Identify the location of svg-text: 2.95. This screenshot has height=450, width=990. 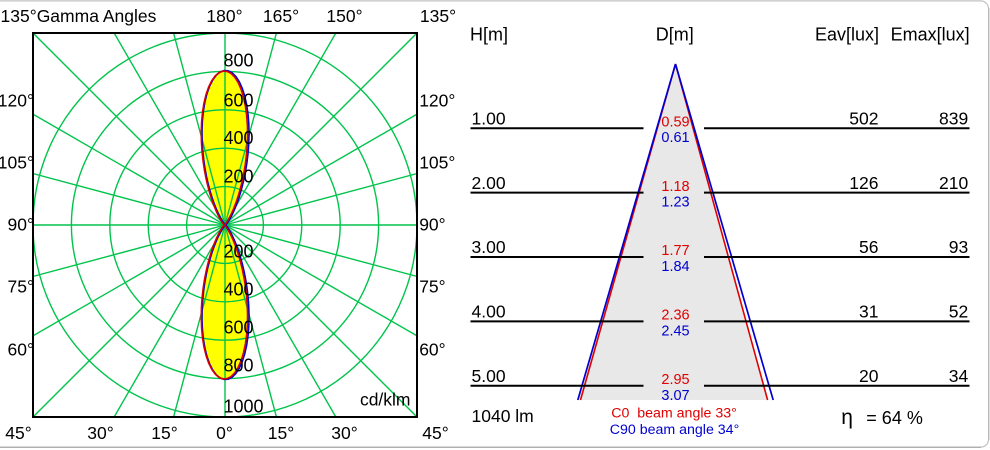
(675, 380).